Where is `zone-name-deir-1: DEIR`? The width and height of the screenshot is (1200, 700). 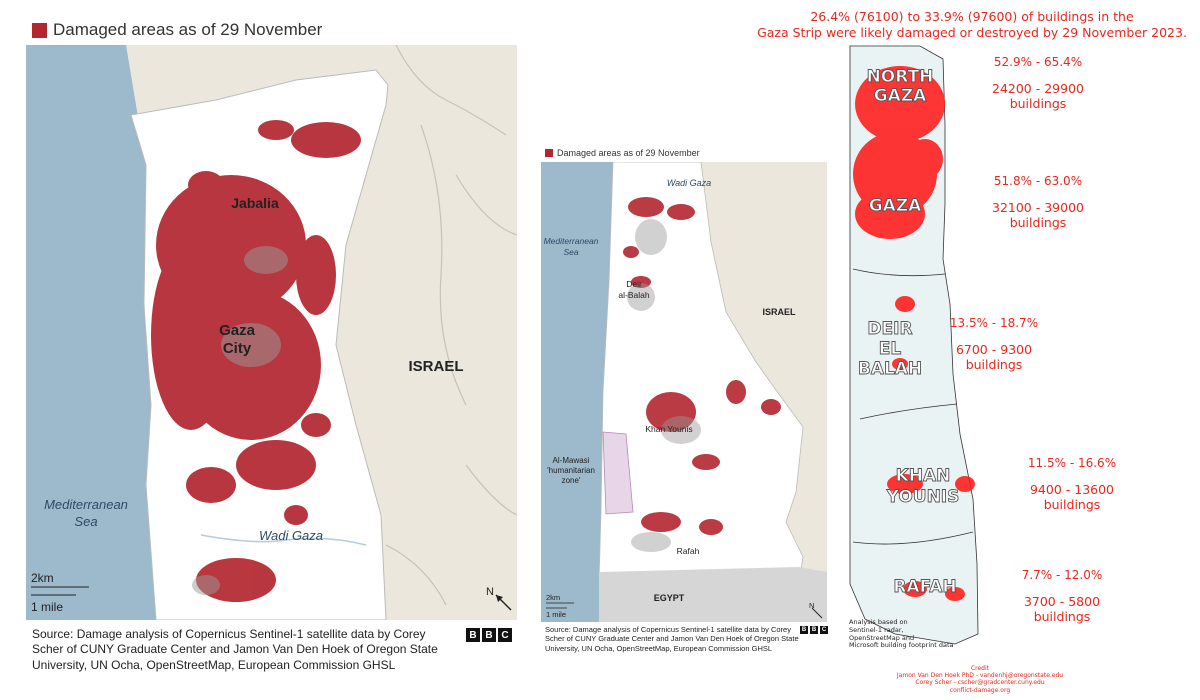
zone-name-deir-1: DEIR is located at coordinates (889, 329).